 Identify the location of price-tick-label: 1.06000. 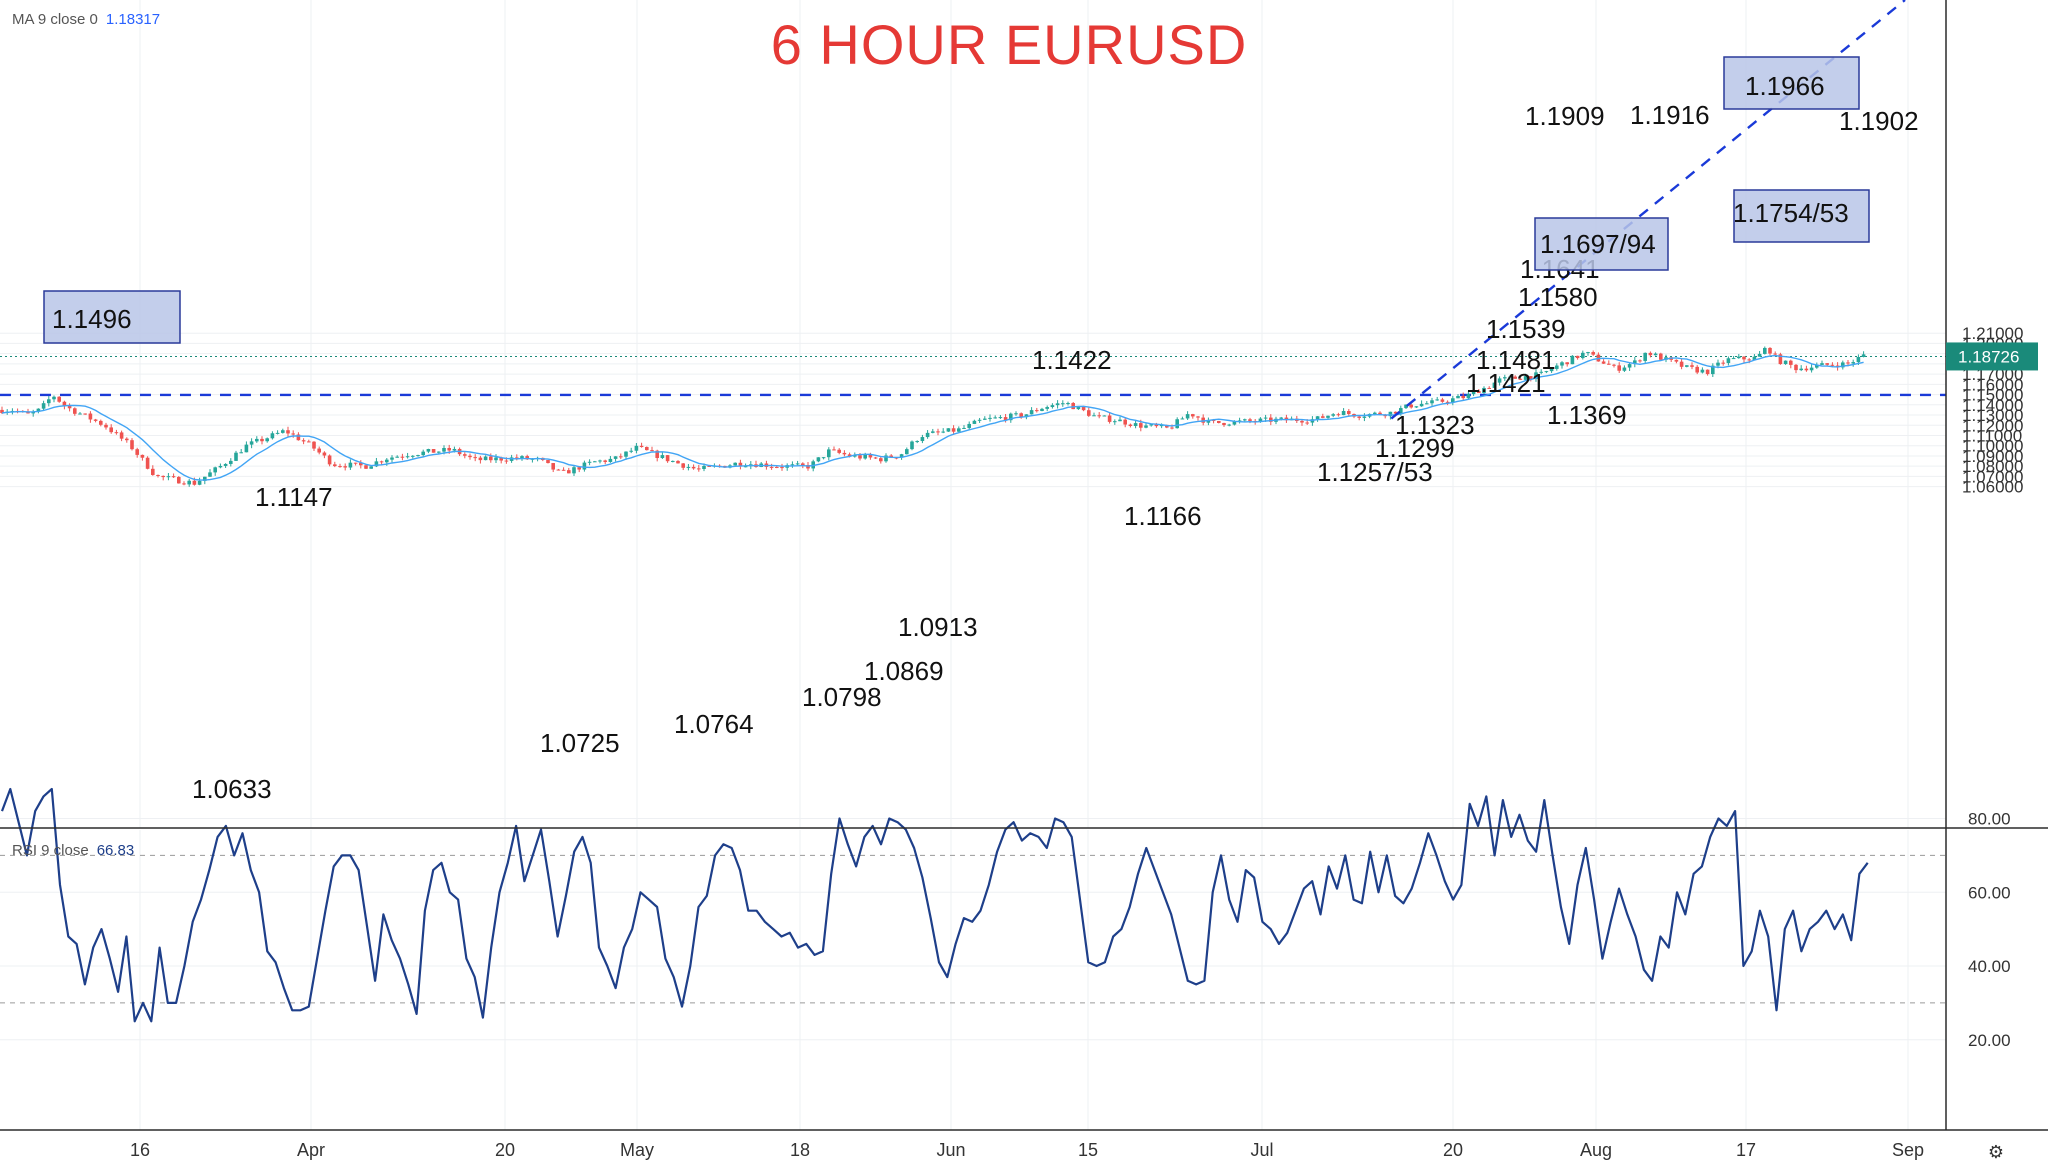
(1992, 487).